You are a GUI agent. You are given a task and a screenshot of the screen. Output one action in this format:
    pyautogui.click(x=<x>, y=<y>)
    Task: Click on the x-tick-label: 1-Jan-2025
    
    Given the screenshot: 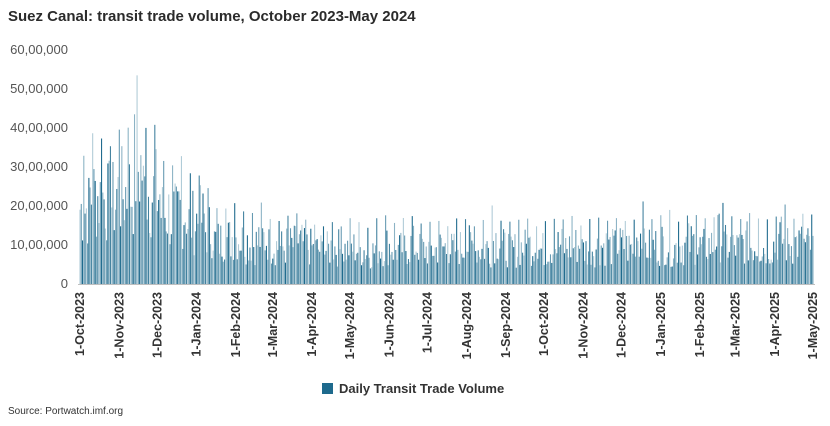 What is the action you would take?
    pyautogui.click(x=661, y=324)
    